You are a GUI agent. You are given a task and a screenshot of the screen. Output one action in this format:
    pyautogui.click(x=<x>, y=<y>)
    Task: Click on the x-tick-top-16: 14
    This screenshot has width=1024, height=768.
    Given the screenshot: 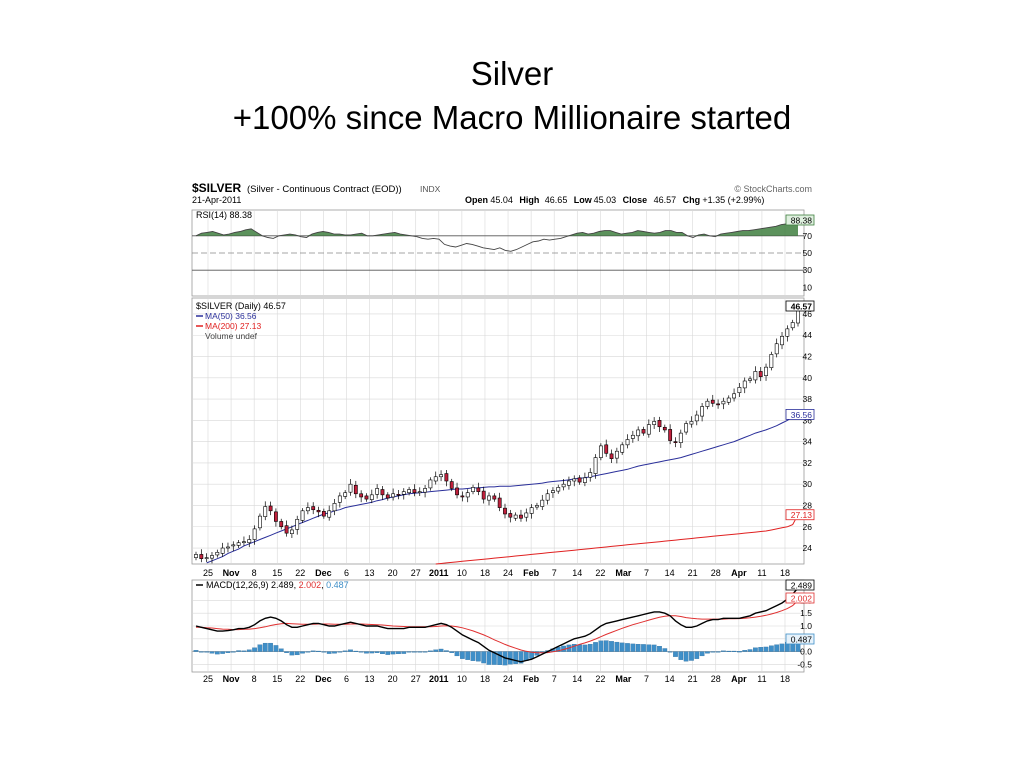 What is the action you would take?
    pyautogui.click(x=577, y=573)
    